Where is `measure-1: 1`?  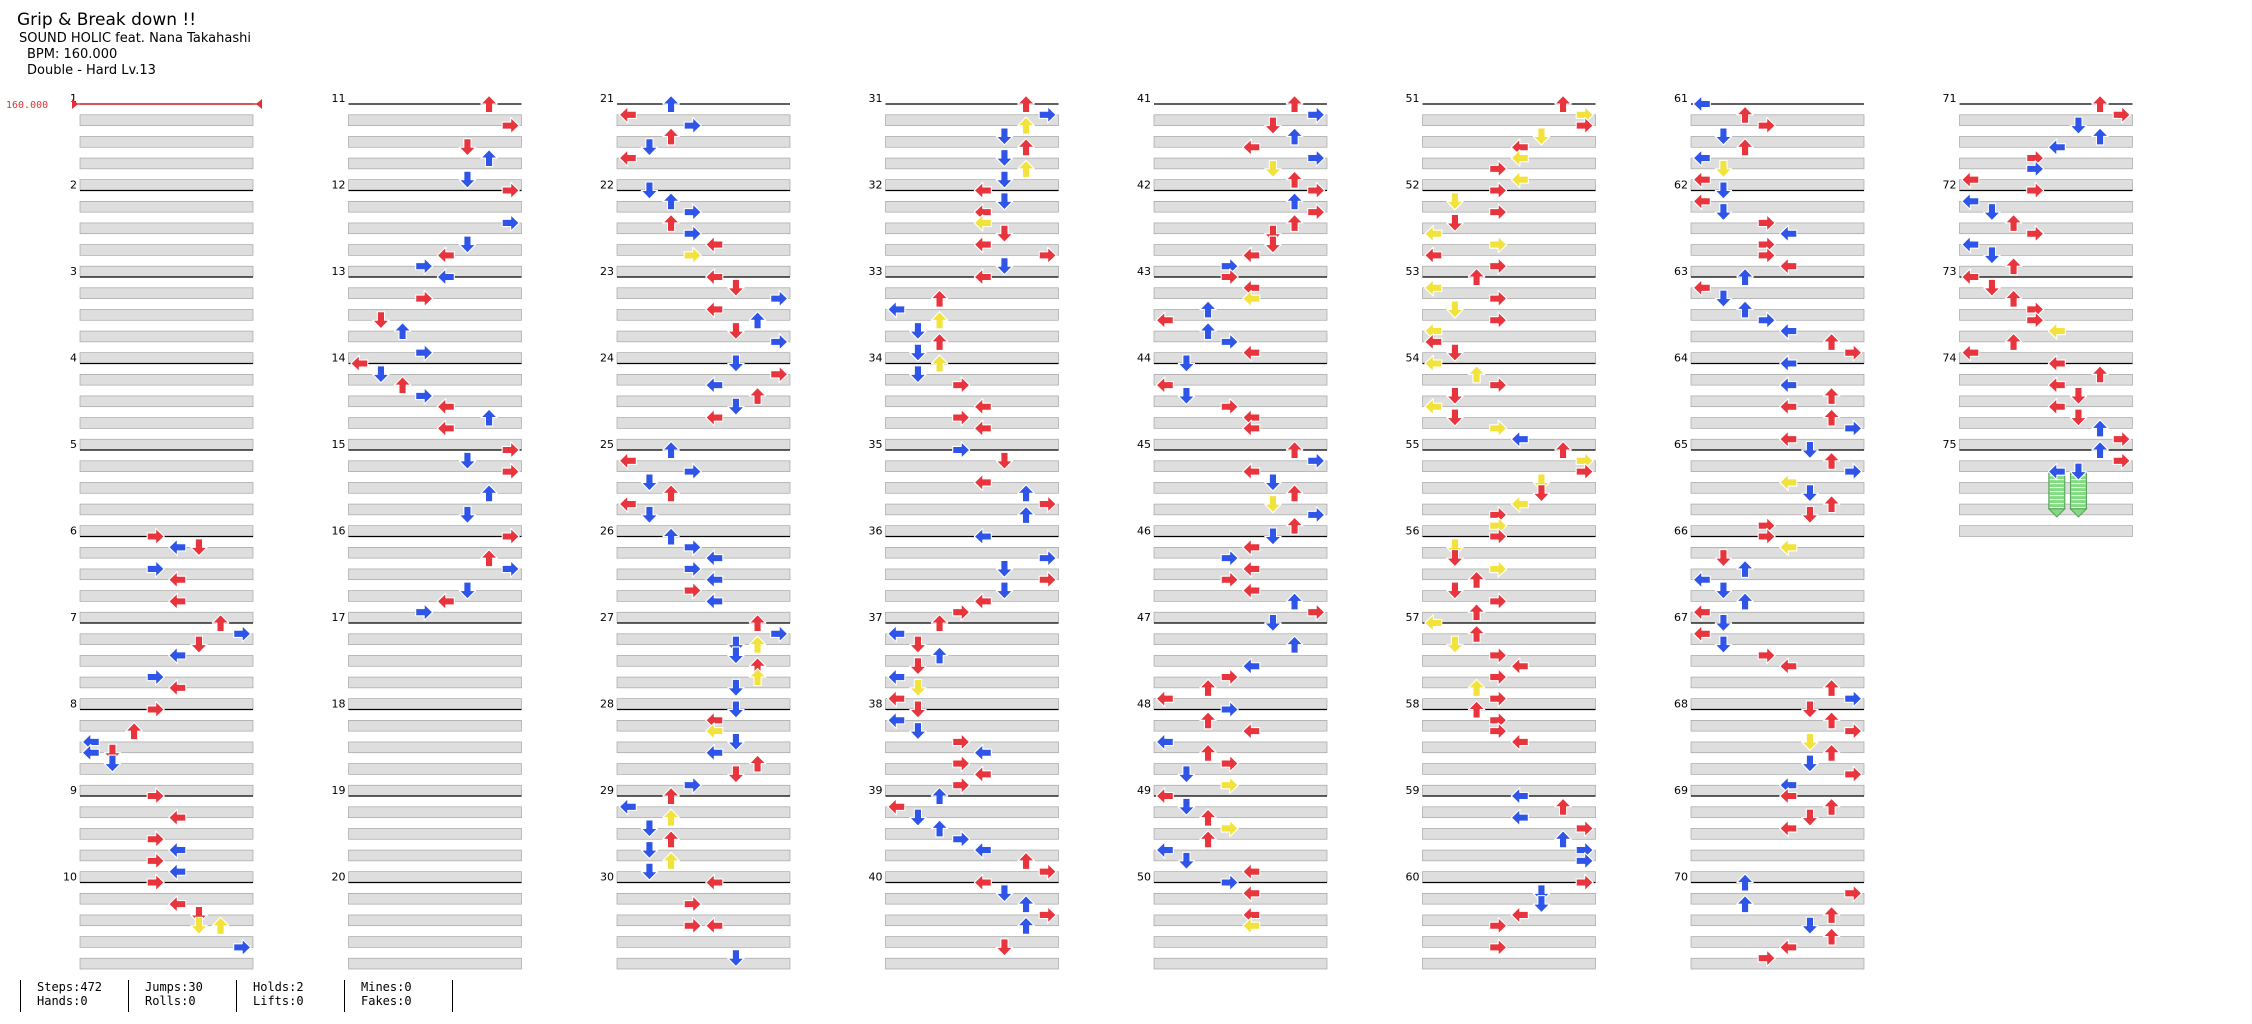
measure-1: 1 is located at coordinates (162, 141).